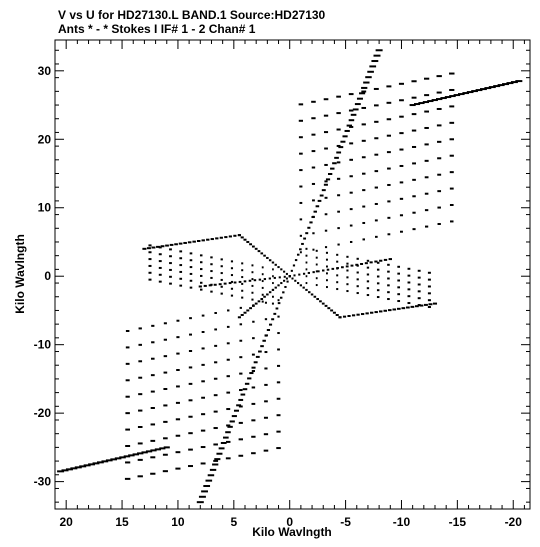 The height and width of the screenshot is (547, 540). What do you see at coordinates (47, 276) in the screenshot?
I see `y-tick-label: 0` at bounding box center [47, 276].